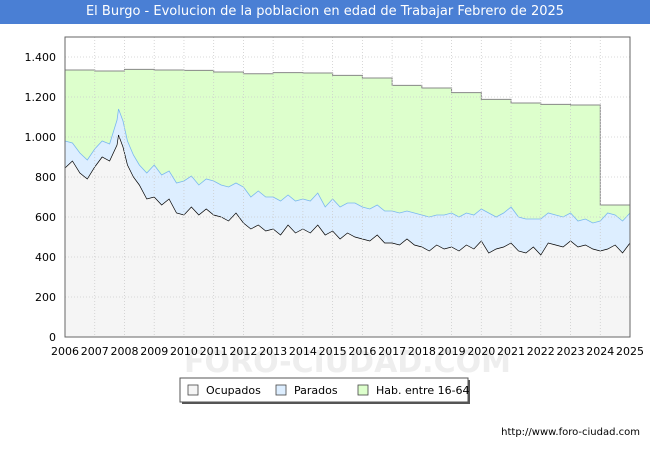 The height and width of the screenshot is (450, 650). Describe the element at coordinates (362, 351) in the screenshot. I see `x-tick-label: 2016` at that location.